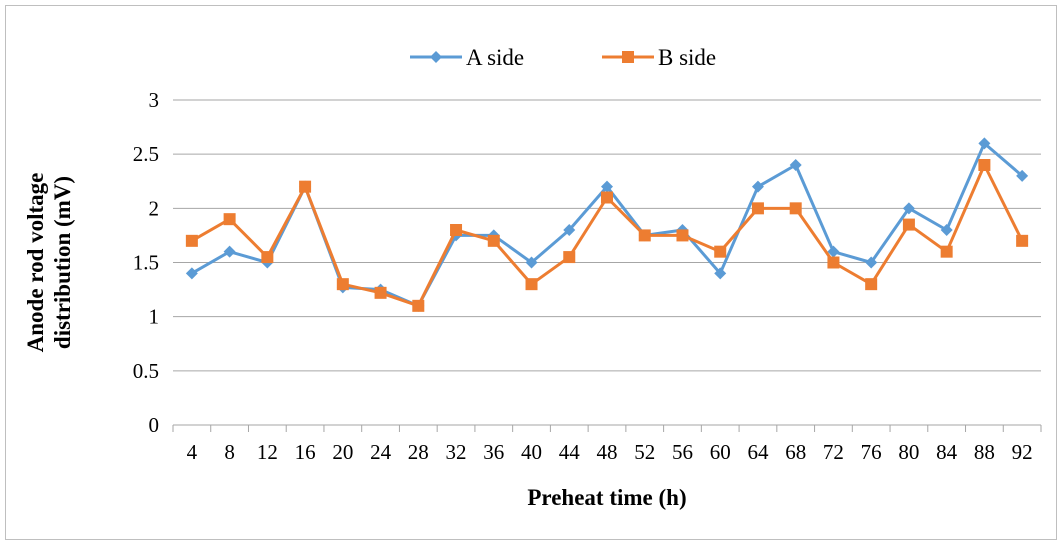 The width and height of the screenshot is (1062, 545). What do you see at coordinates (687, 57) in the screenshot?
I see `legend-label: B side` at bounding box center [687, 57].